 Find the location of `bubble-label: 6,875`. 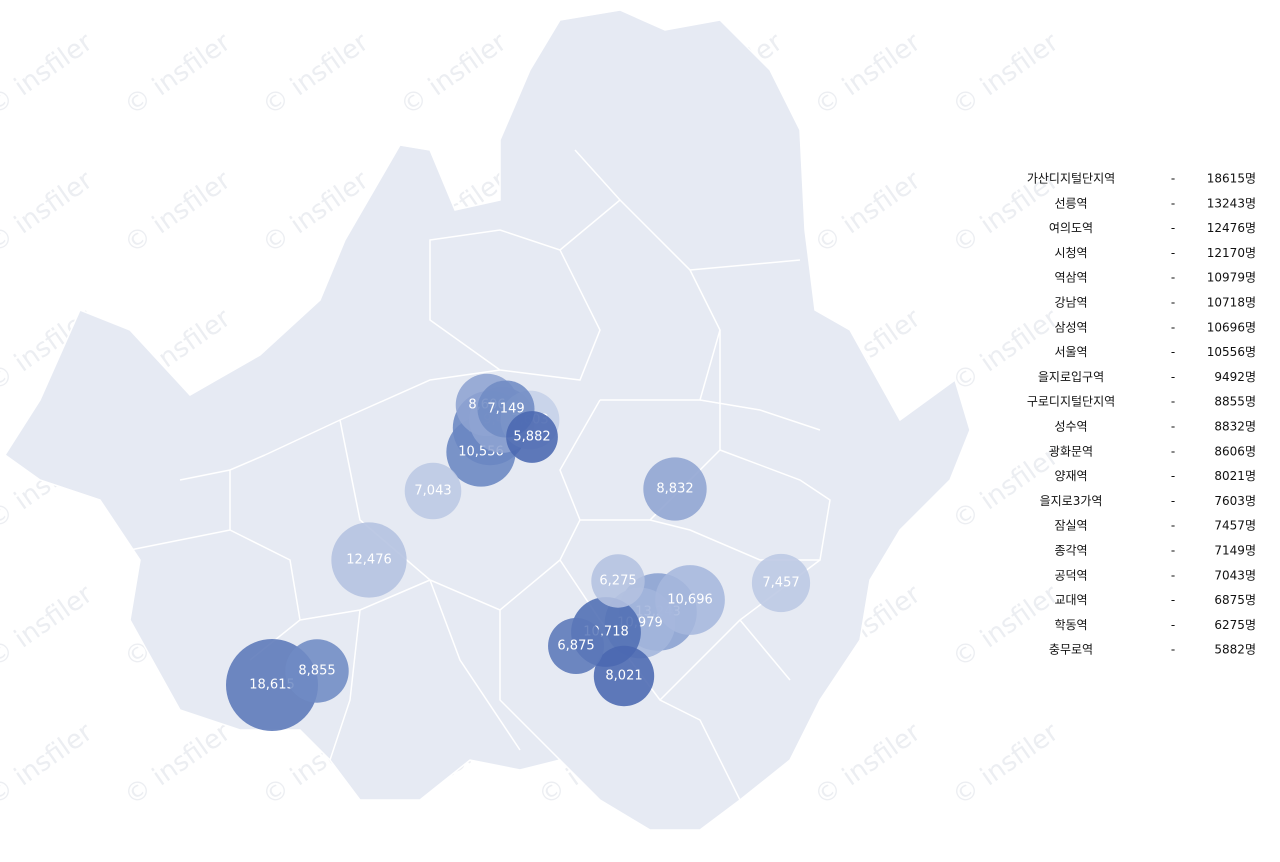

bubble-label: 6,875 is located at coordinates (575, 646).